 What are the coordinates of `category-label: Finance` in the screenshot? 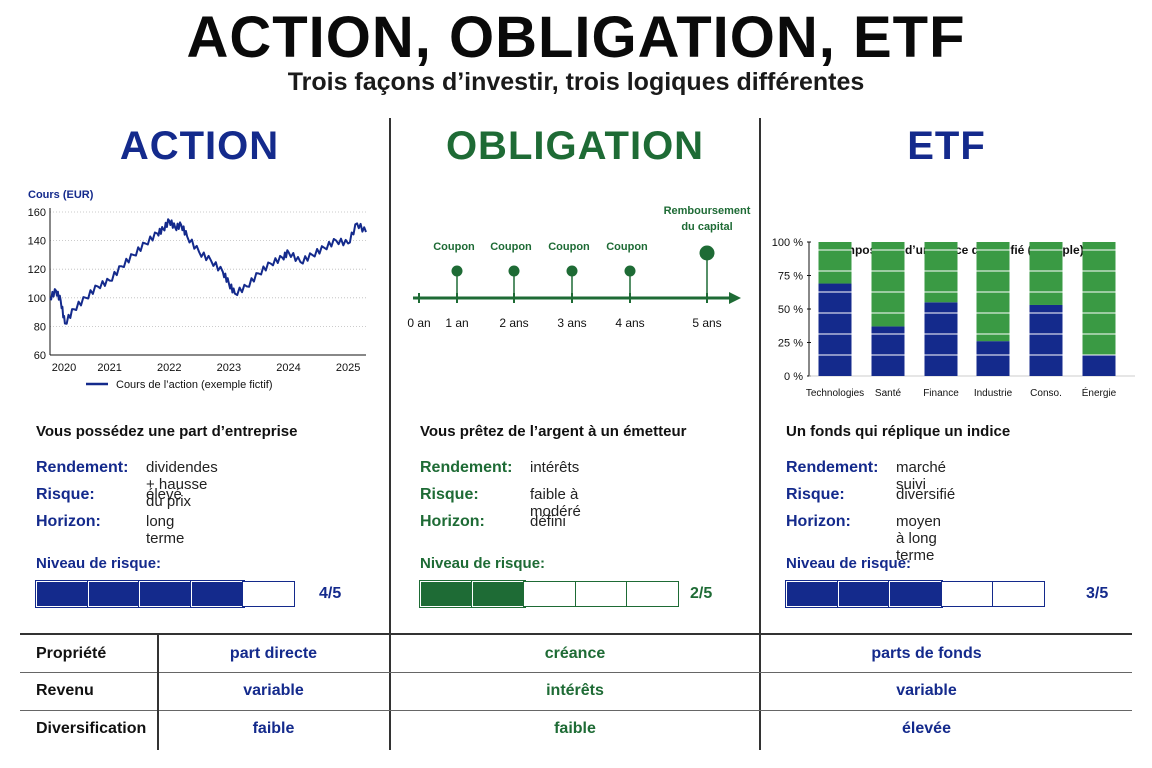 It's located at (941, 393).